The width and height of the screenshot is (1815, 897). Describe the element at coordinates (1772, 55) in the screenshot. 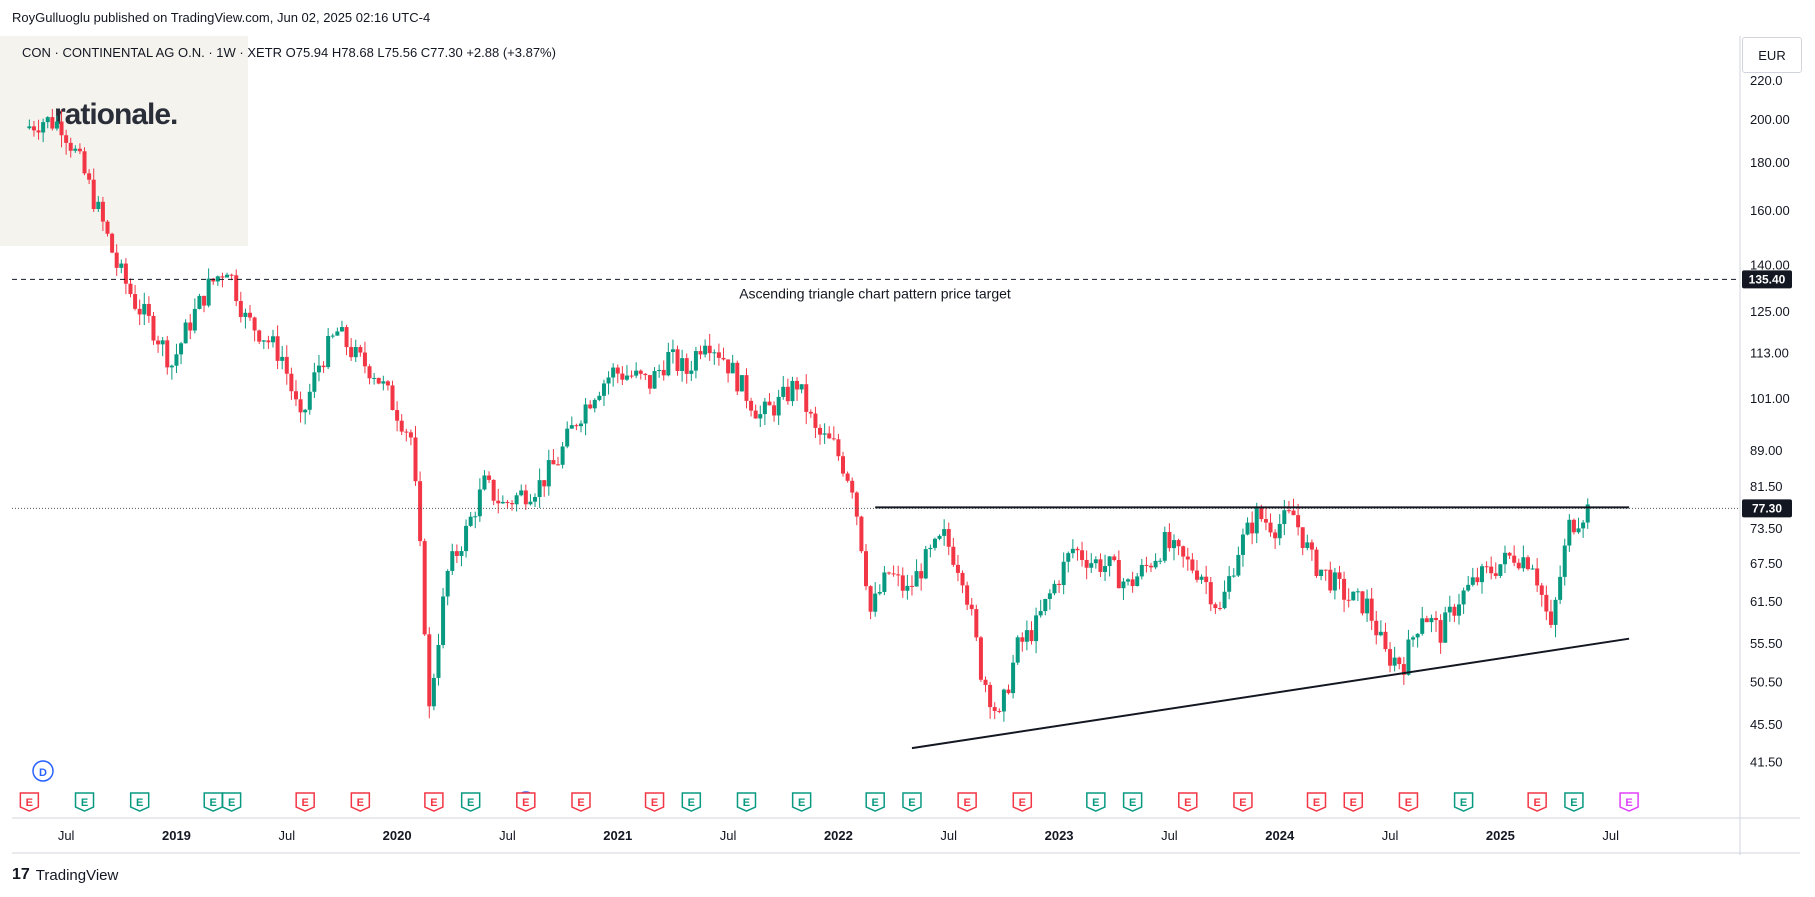

I see `currency-button: EUR` at that location.